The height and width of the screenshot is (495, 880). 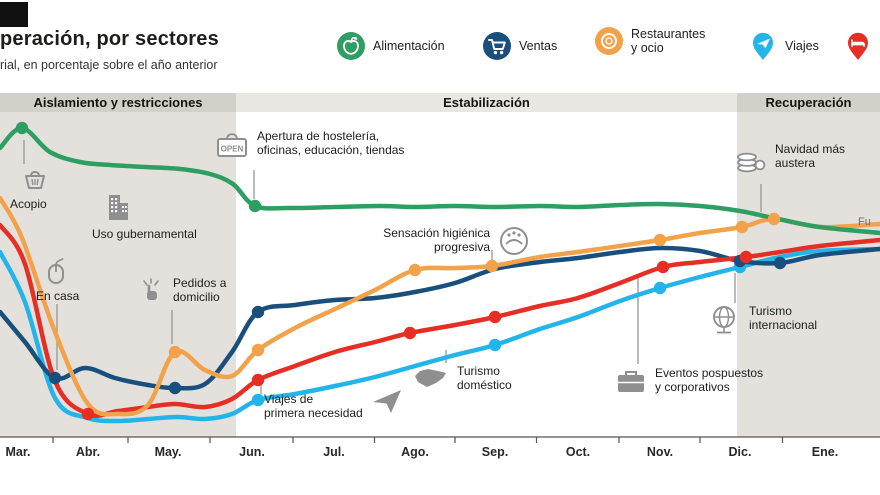 What do you see at coordinates (51, 179) in the screenshot?
I see `basket-icon` at bounding box center [51, 179].